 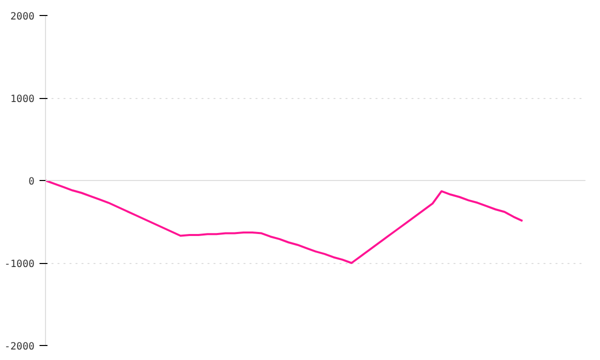 I want to click on y-tick-label: -1000, so click(x=19, y=264).